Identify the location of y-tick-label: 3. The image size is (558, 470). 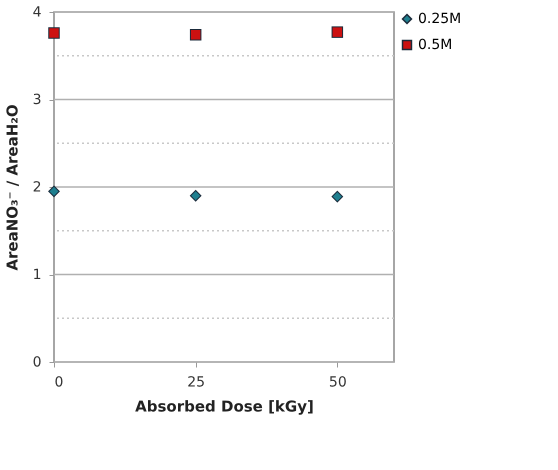
(37, 100).